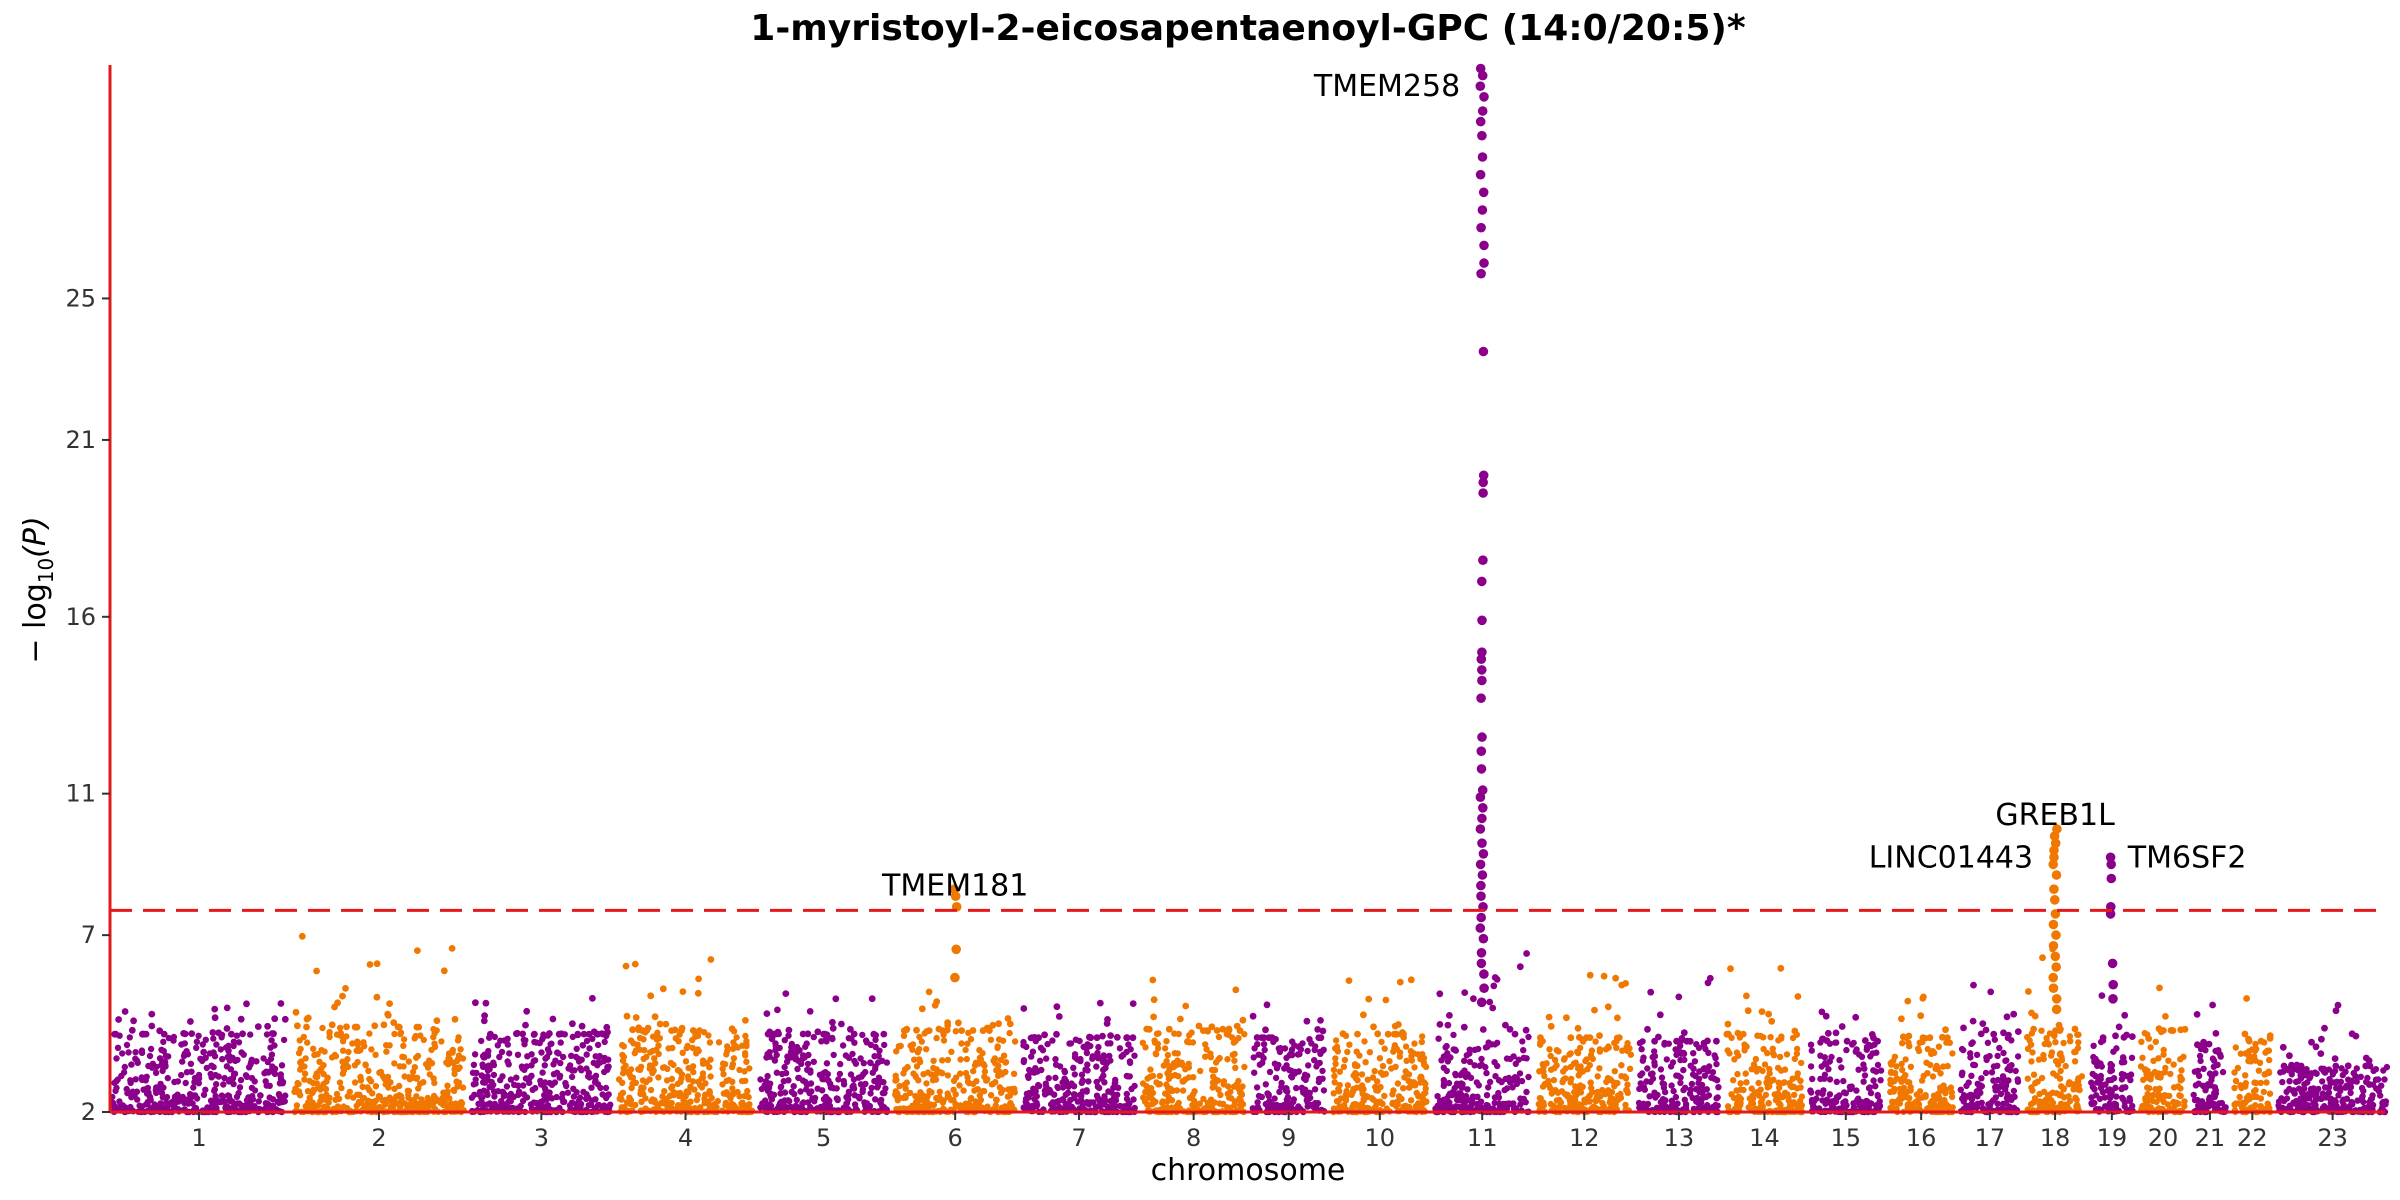 The width and height of the screenshot is (2400, 1200). I want to click on y-axis-title-subscript: 10, so click(46, 570).